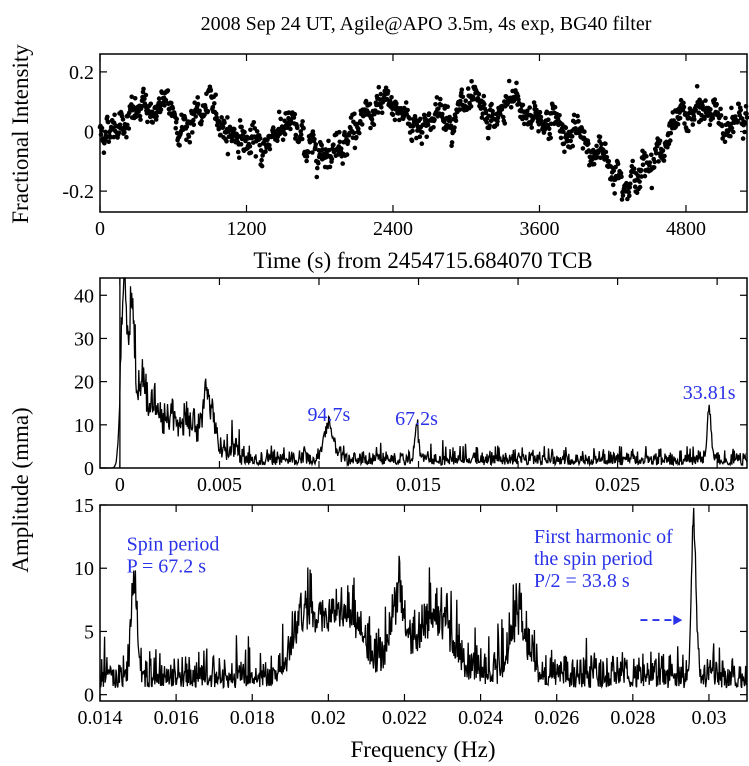 The height and width of the screenshot is (766, 749). Describe the element at coordinates (84, 296) in the screenshot. I see `y-tick-label: 40` at that location.